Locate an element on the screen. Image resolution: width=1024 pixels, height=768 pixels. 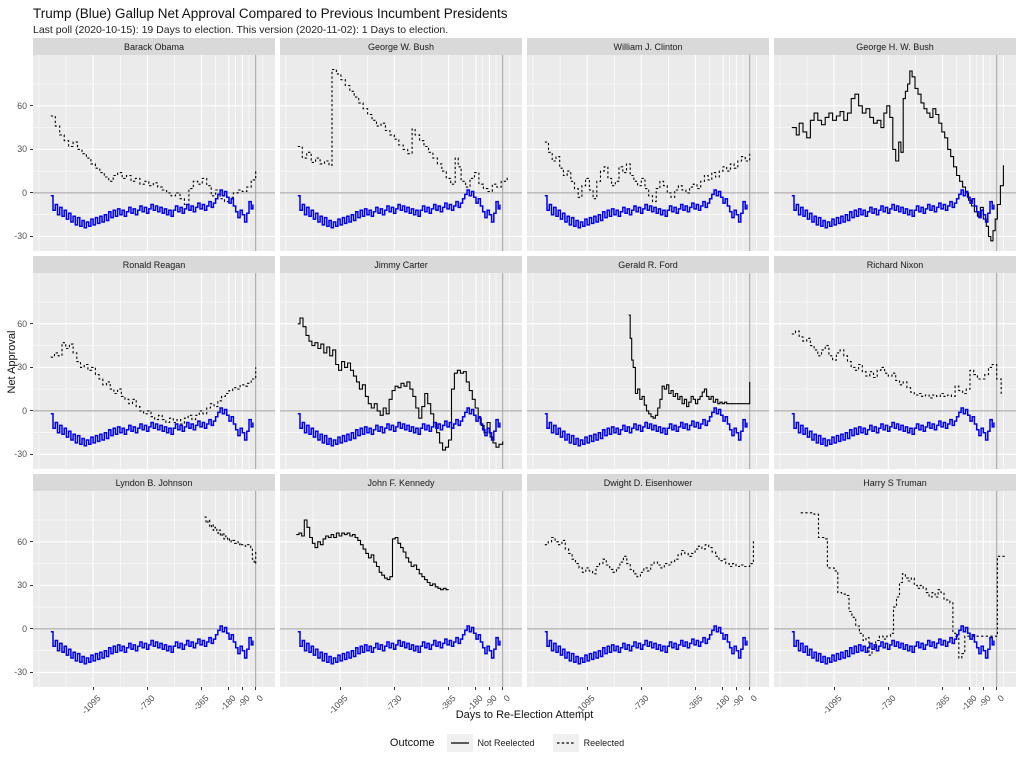
x-axis-title: Days to Re-Election Attempt is located at coordinates (524, 715).